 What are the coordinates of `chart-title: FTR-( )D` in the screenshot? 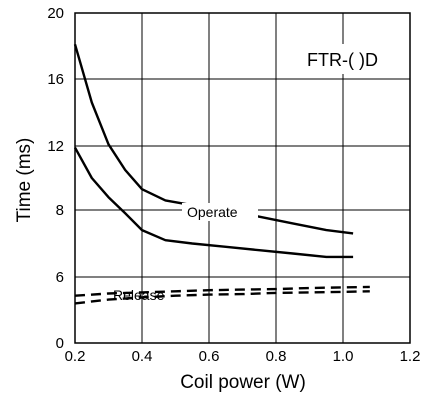 It's located at (342, 60).